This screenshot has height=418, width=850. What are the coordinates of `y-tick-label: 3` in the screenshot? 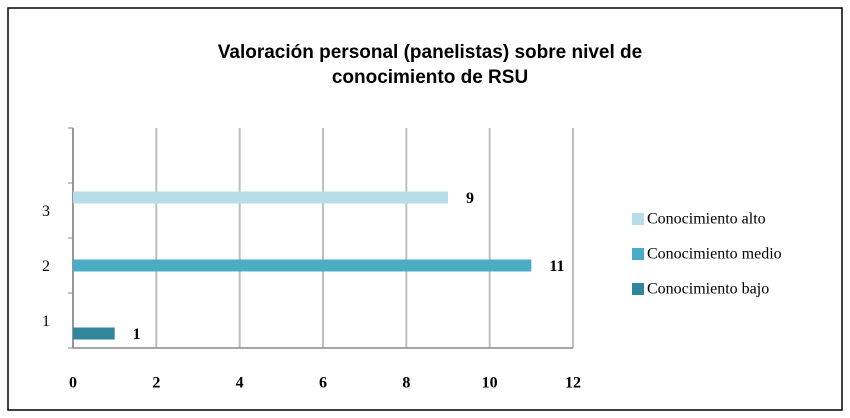 It's located at (46, 211).